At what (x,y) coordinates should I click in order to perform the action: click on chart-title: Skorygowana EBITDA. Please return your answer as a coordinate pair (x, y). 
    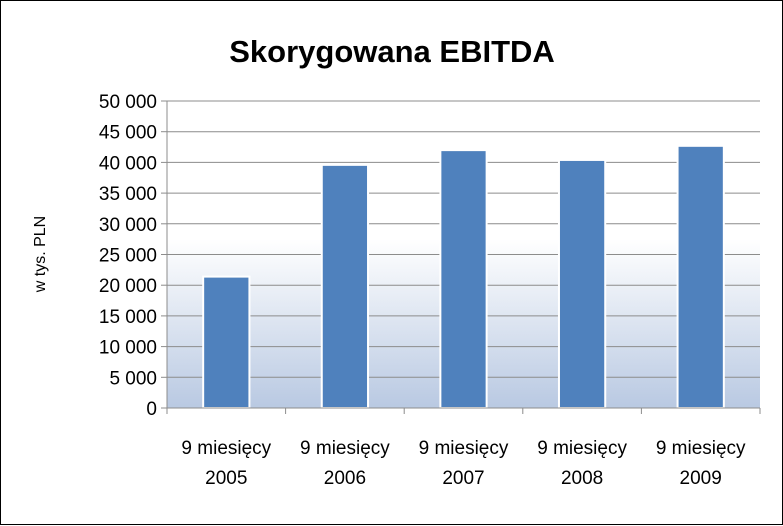
    Looking at the image, I should click on (392, 51).